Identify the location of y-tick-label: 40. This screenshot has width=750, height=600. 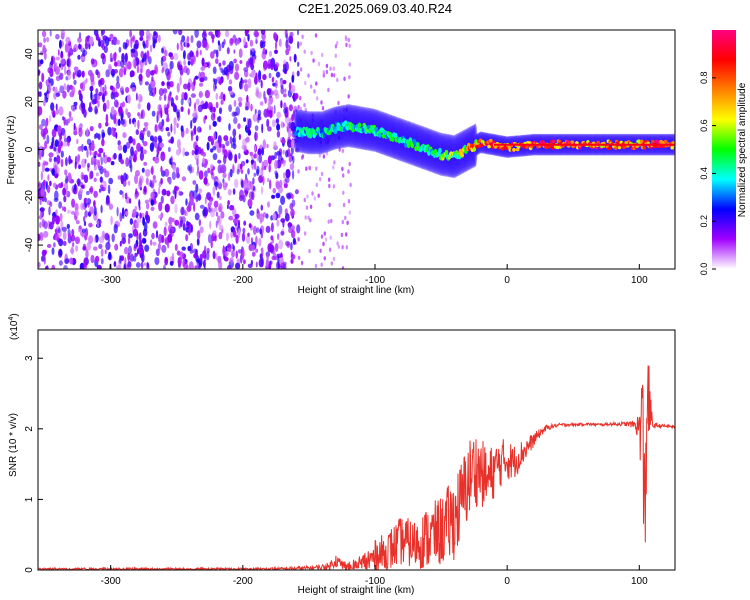
(29, 54).